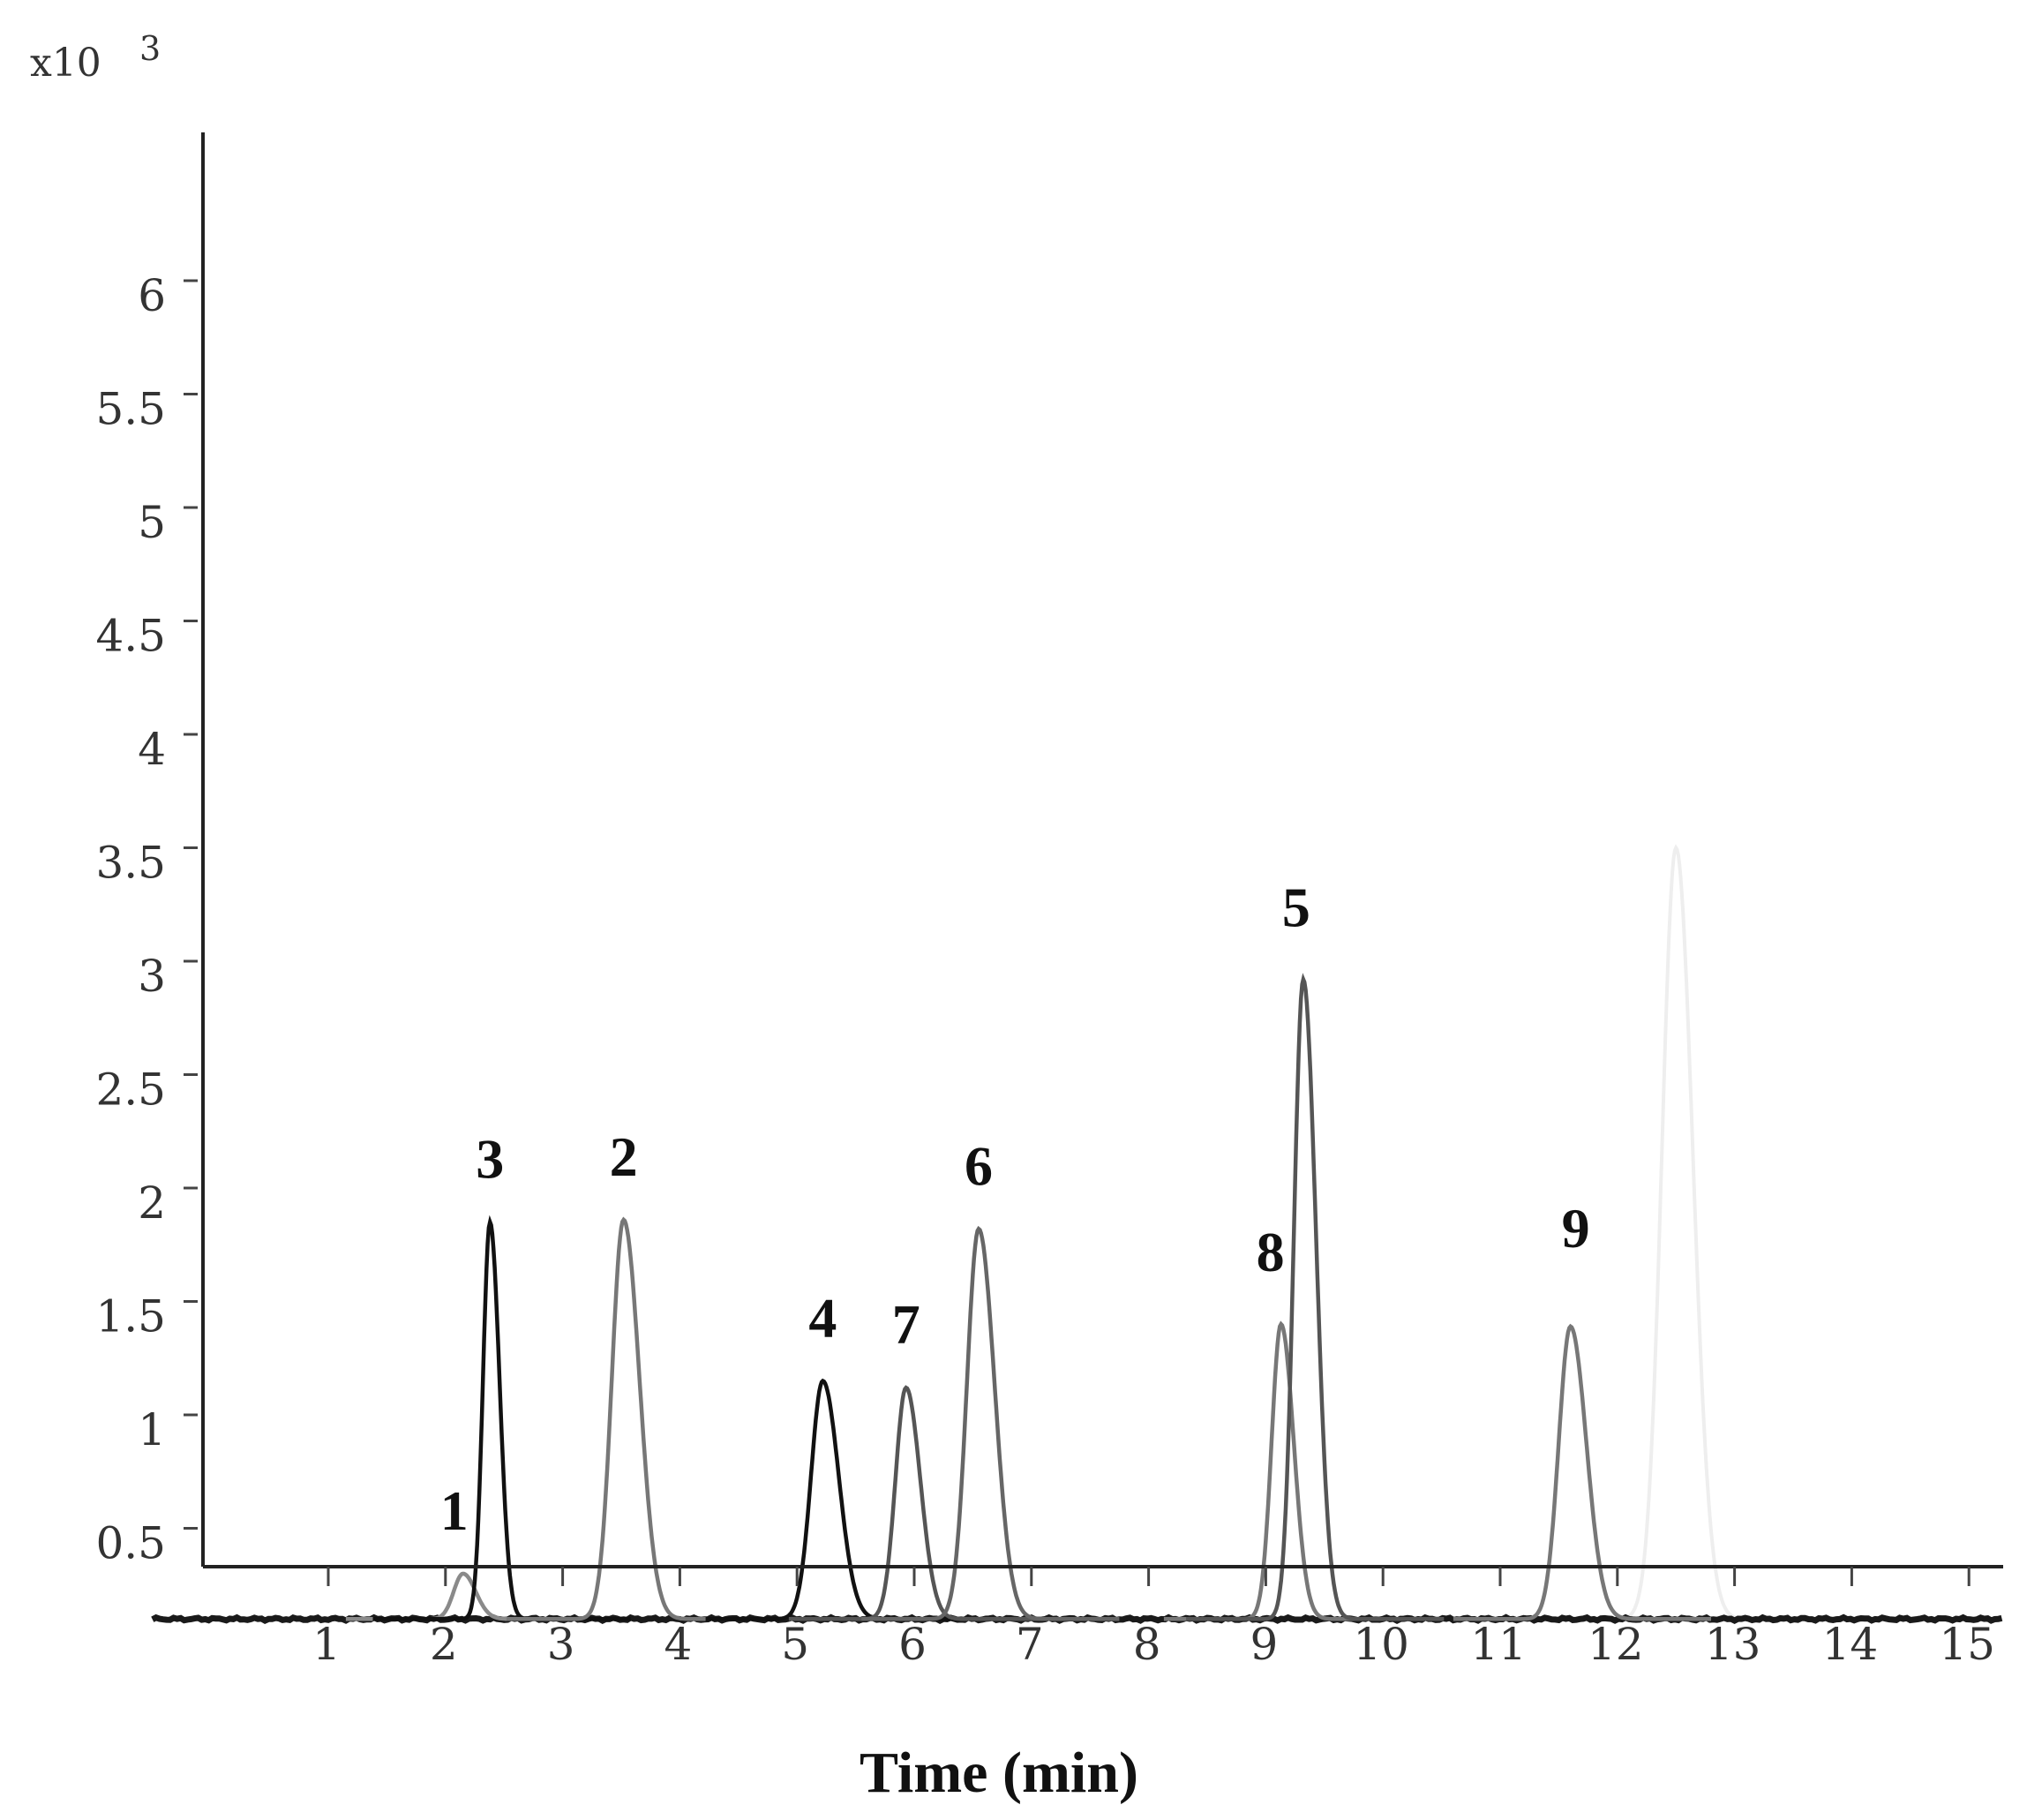  I want to click on peak-label: 3, so click(490, 1159).